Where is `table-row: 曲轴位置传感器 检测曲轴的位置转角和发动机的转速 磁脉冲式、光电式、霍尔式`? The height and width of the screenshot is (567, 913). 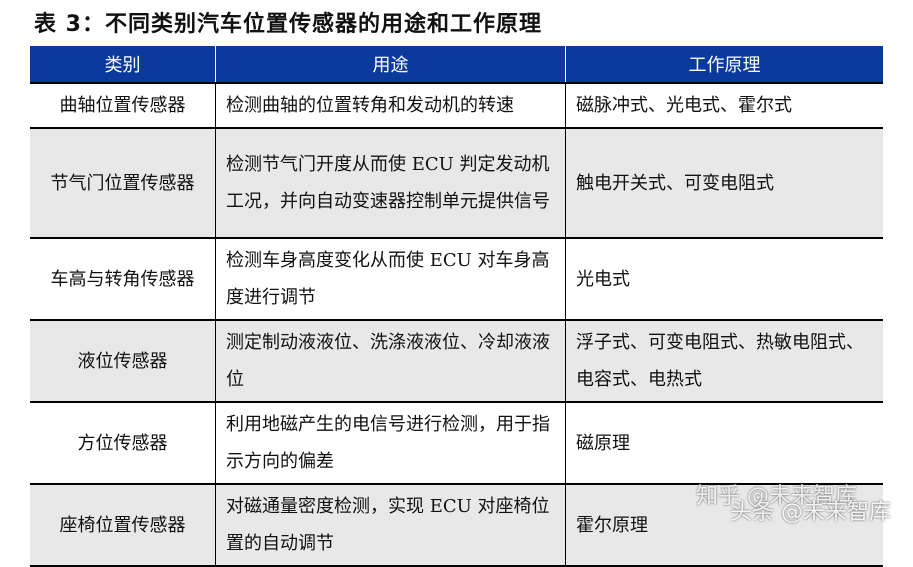
table-row: 曲轴位置传感器 检测曲轴的位置转角和发动机的转速 磁脉冲式、光电式、霍尔式 is located at coordinates (456, 106).